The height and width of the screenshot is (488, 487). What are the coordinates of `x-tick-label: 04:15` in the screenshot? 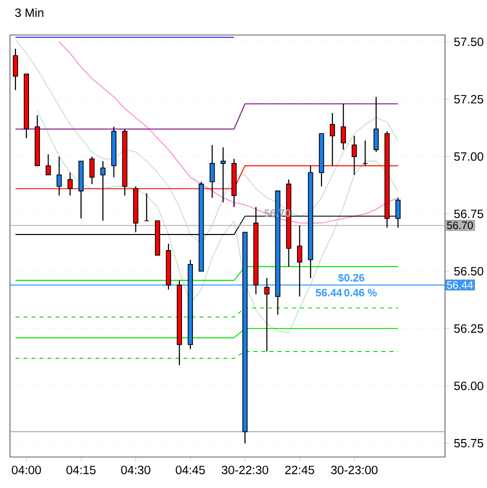 It's located at (81, 470).